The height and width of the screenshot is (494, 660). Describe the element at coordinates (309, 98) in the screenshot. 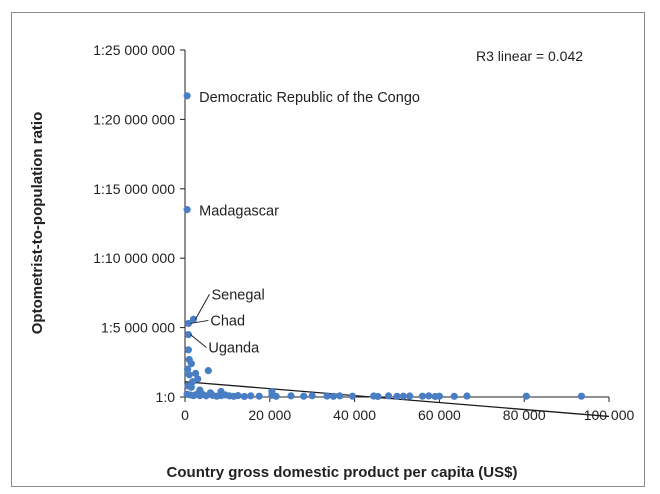

I see `point-label: Democratic Republic of the Congo` at that location.